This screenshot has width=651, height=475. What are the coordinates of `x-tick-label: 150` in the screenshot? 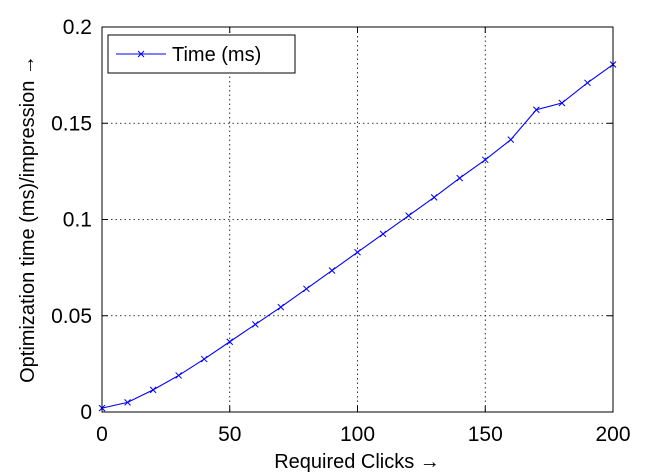 It's located at (485, 434).